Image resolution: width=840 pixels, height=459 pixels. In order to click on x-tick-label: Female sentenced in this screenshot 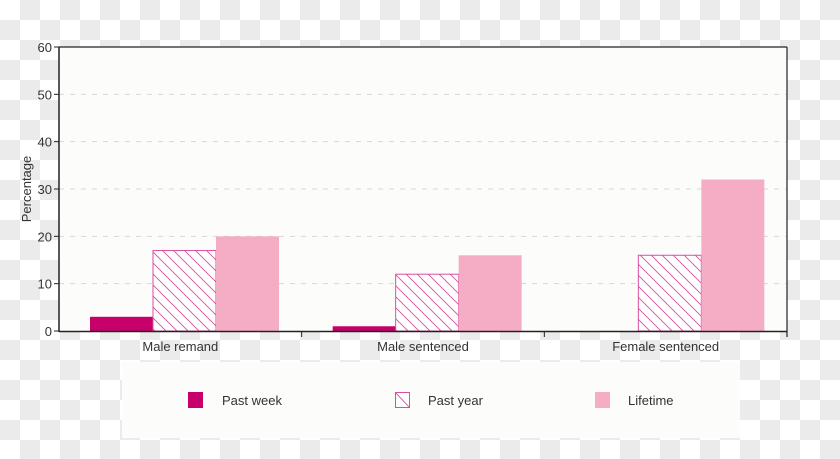, I will do `click(665, 346)`.